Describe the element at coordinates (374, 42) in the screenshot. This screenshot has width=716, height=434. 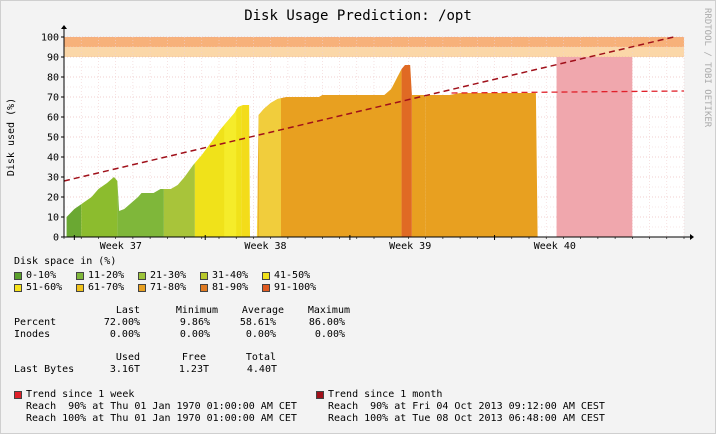
I see `threshold-band` at that location.